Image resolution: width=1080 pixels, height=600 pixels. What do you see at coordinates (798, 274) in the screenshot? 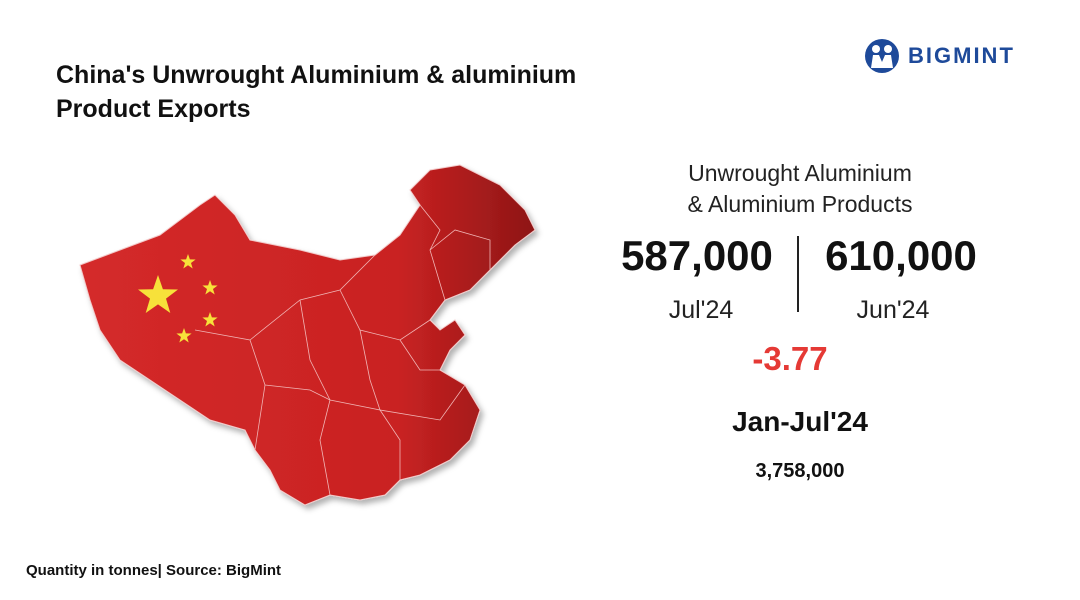
I see `divider` at bounding box center [798, 274].